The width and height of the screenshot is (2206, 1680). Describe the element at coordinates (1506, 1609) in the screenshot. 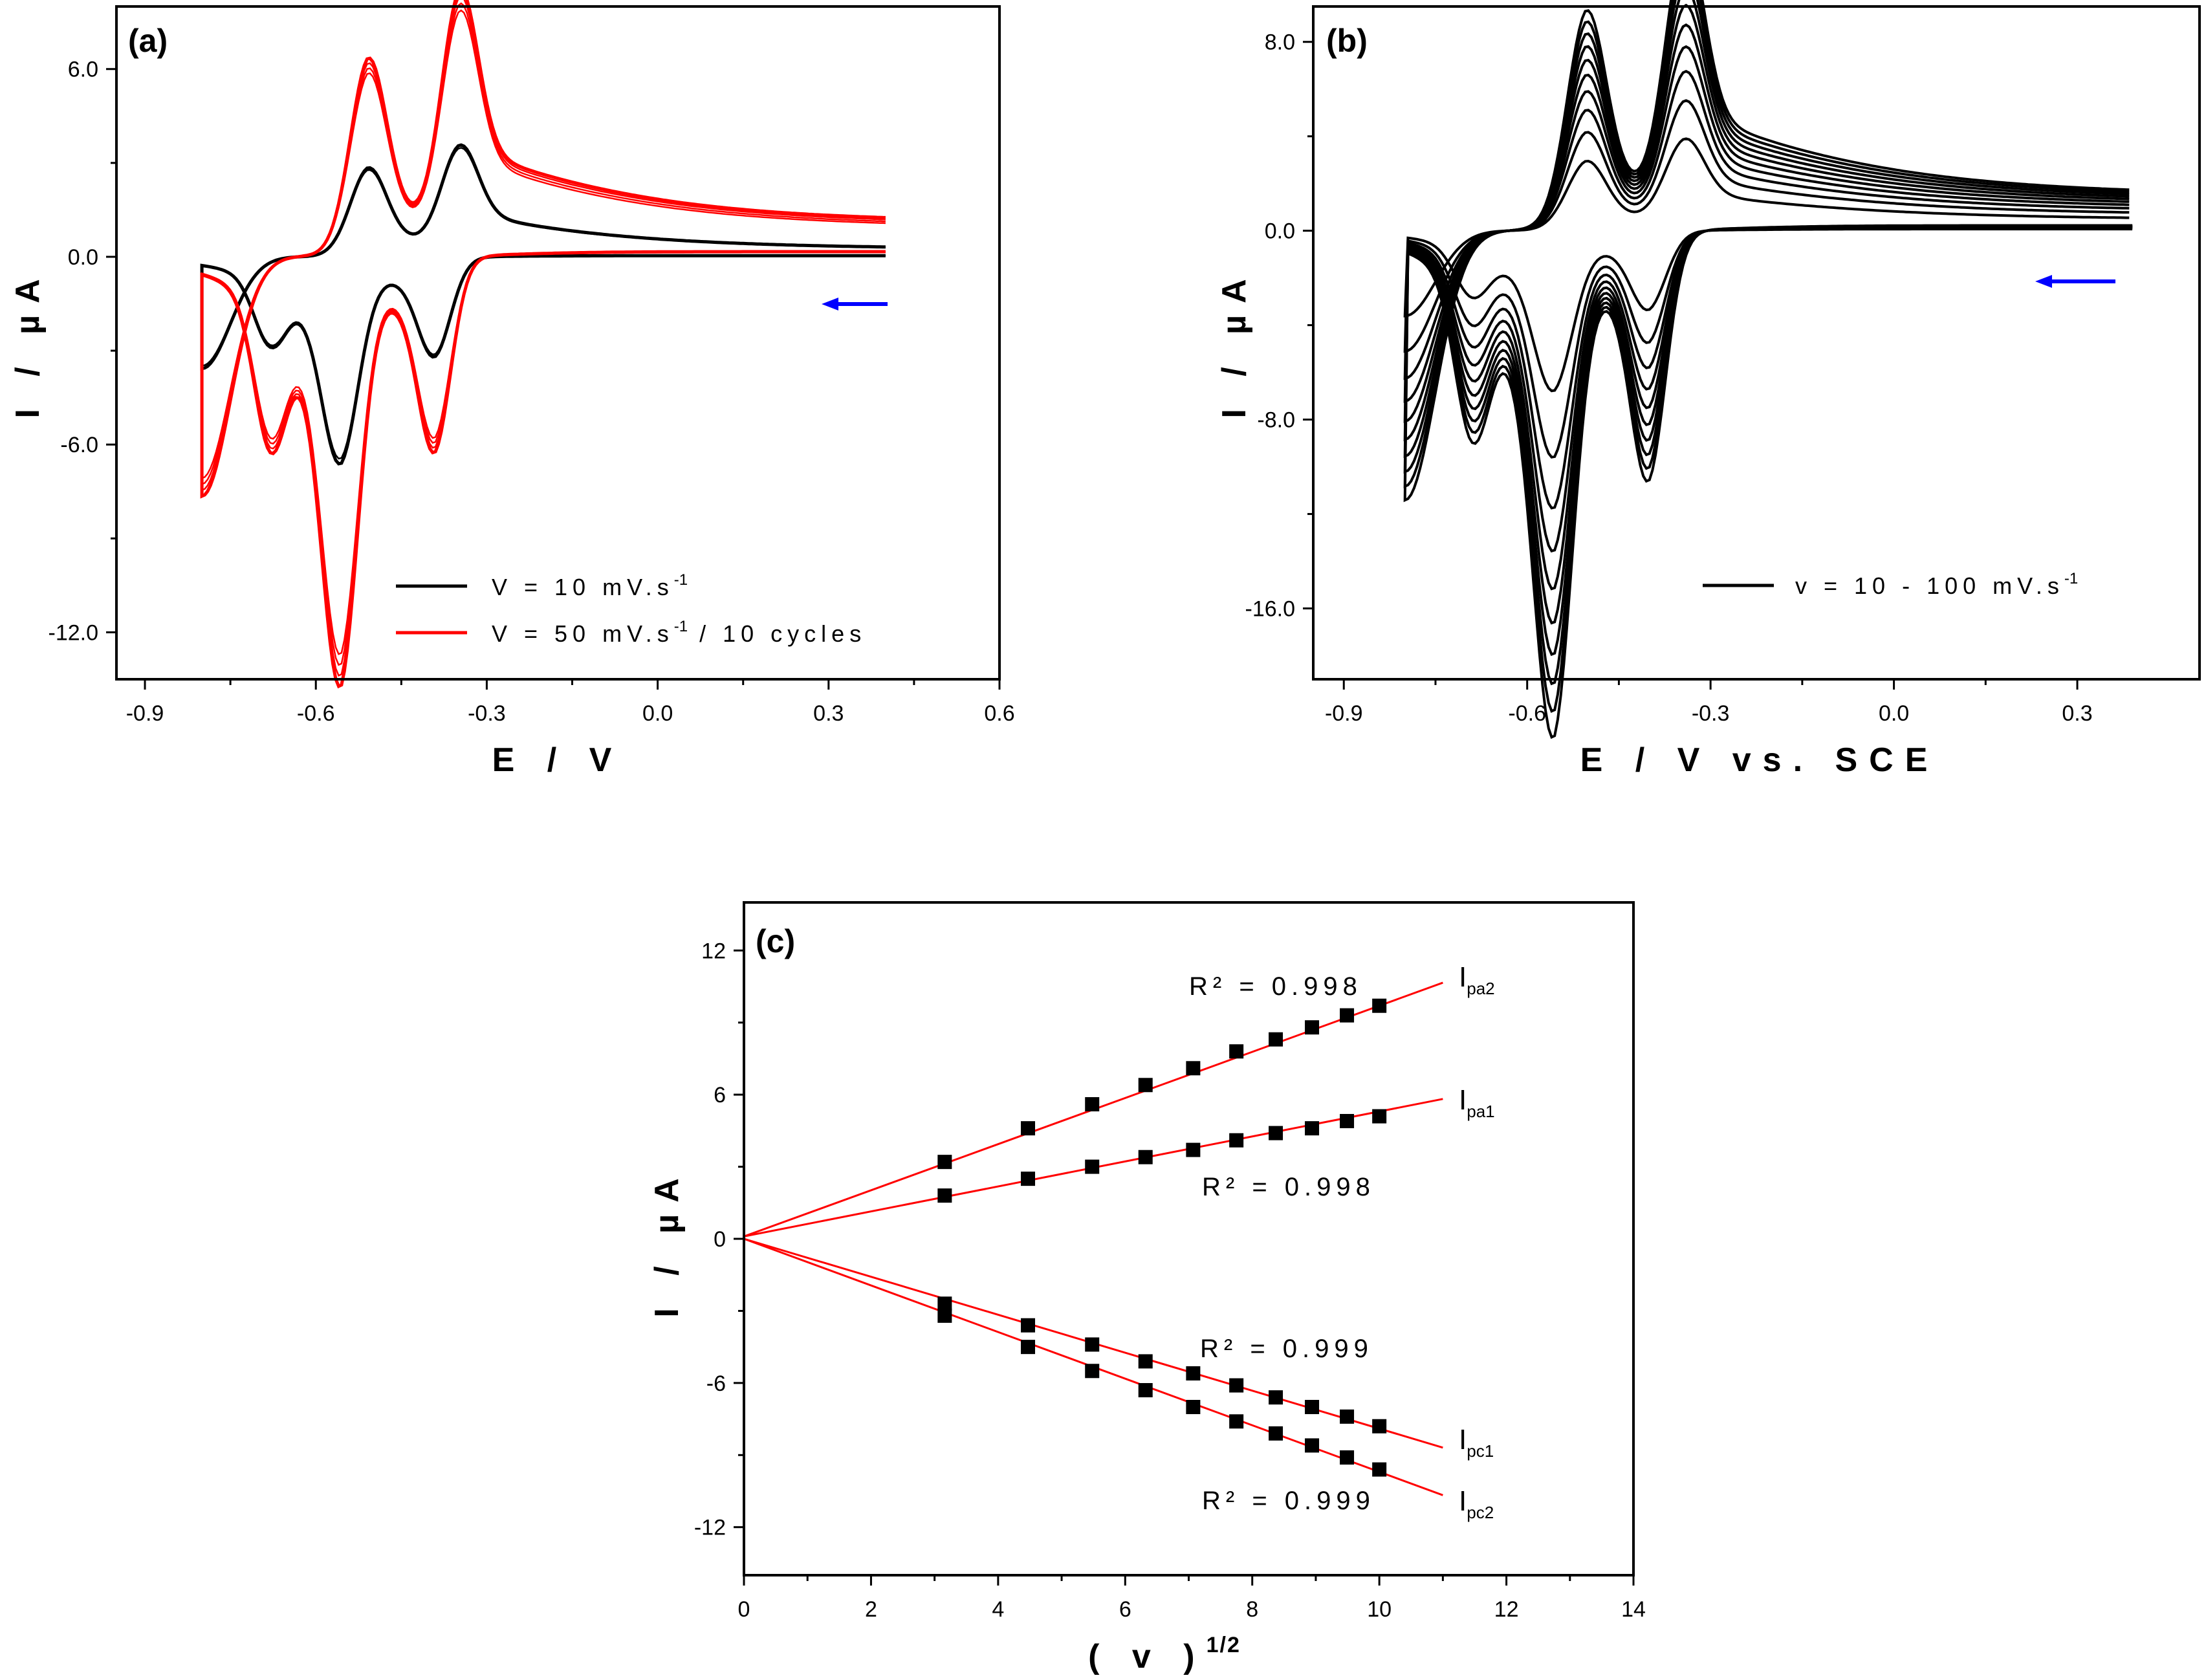

I see `panel-c-xtick-label: 12` at that location.